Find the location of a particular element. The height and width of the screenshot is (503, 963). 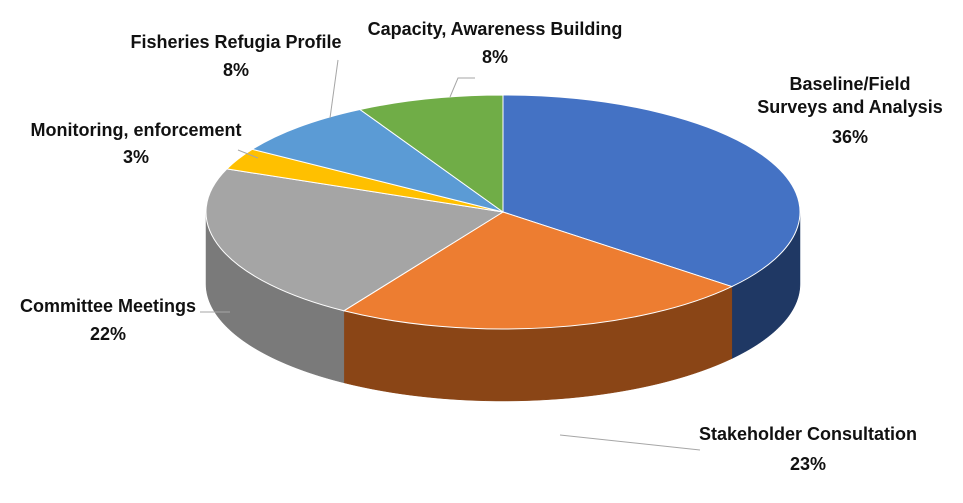

data-label-category: Committee Meetings is located at coordinates (108, 306).